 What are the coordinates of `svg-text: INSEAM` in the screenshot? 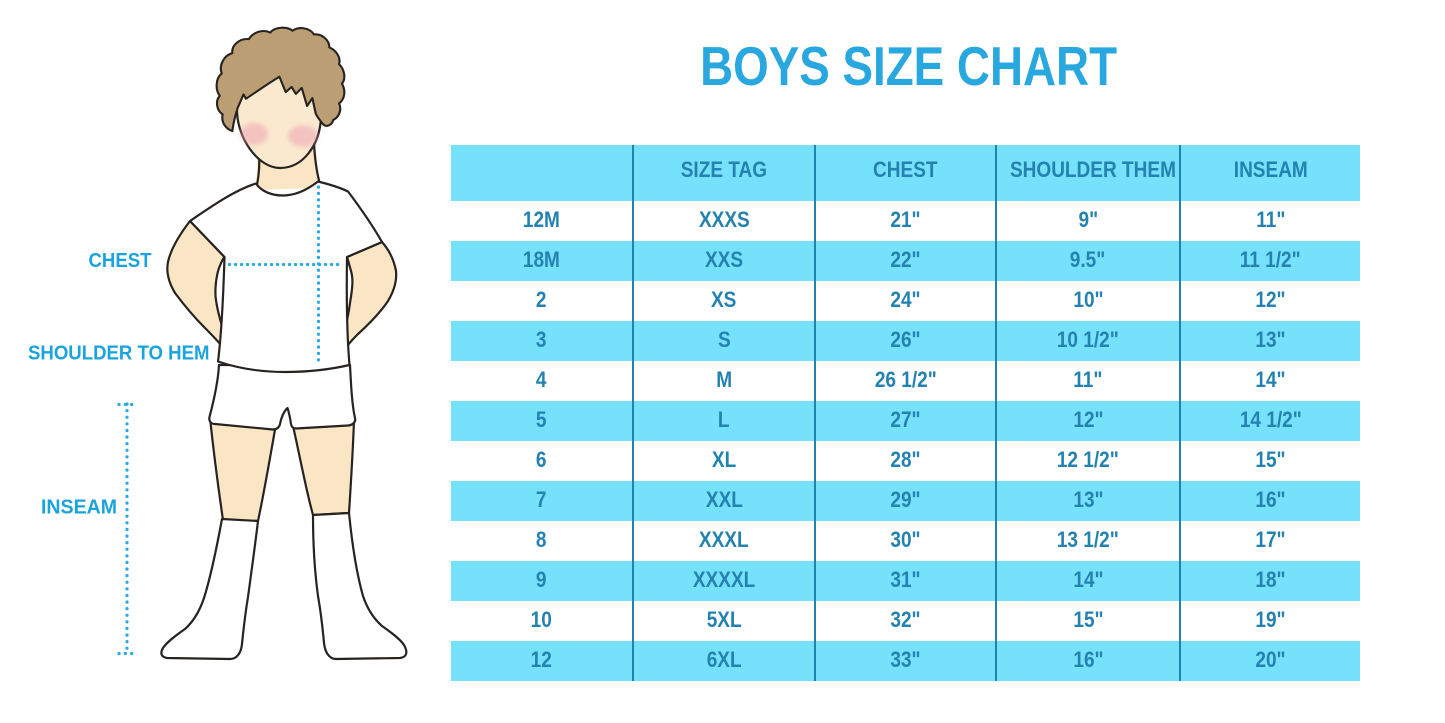 It's located at (79, 508).